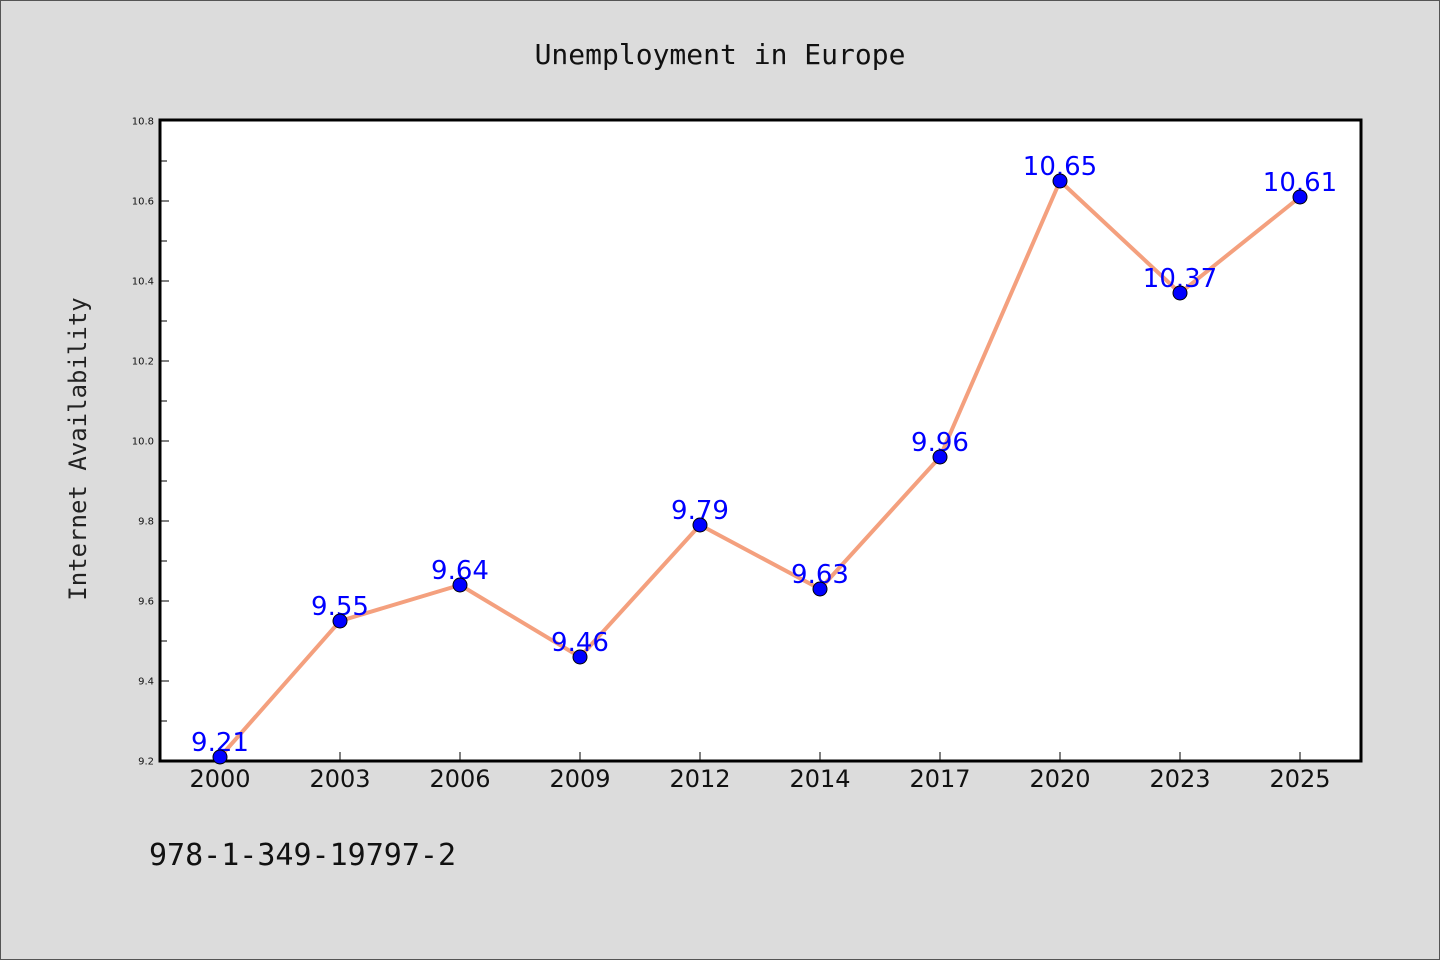  What do you see at coordinates (143, 282) in the screenshot?
I see `y-tick-label: 10.4` at bounding box center [143, 282].